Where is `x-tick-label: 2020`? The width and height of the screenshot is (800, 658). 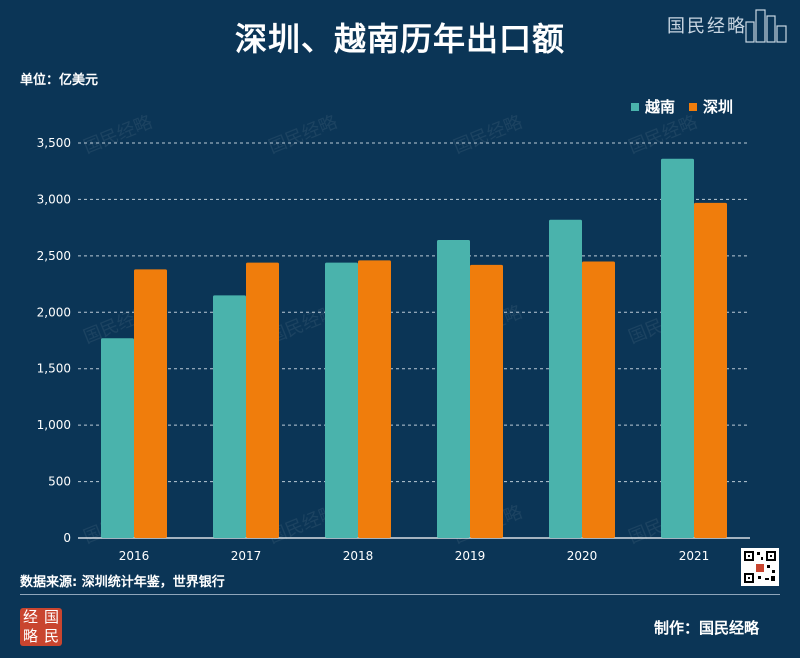 x-tick-label: 2020 is located at coordinates (582, 556).